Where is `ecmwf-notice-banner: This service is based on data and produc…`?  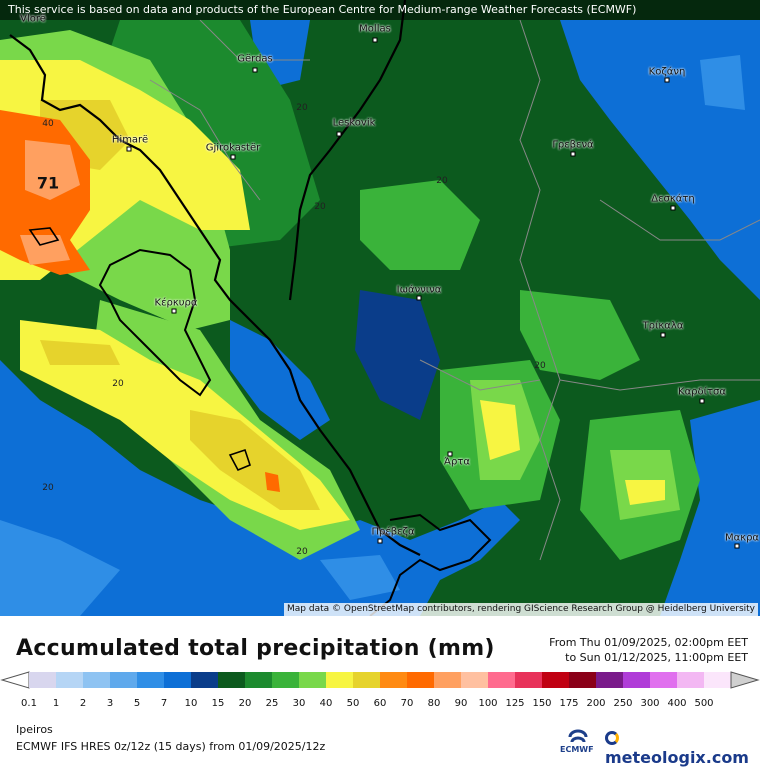 ecmwf-notice-banner: This service is based on data and produc… is located at coordinates (380, 10).